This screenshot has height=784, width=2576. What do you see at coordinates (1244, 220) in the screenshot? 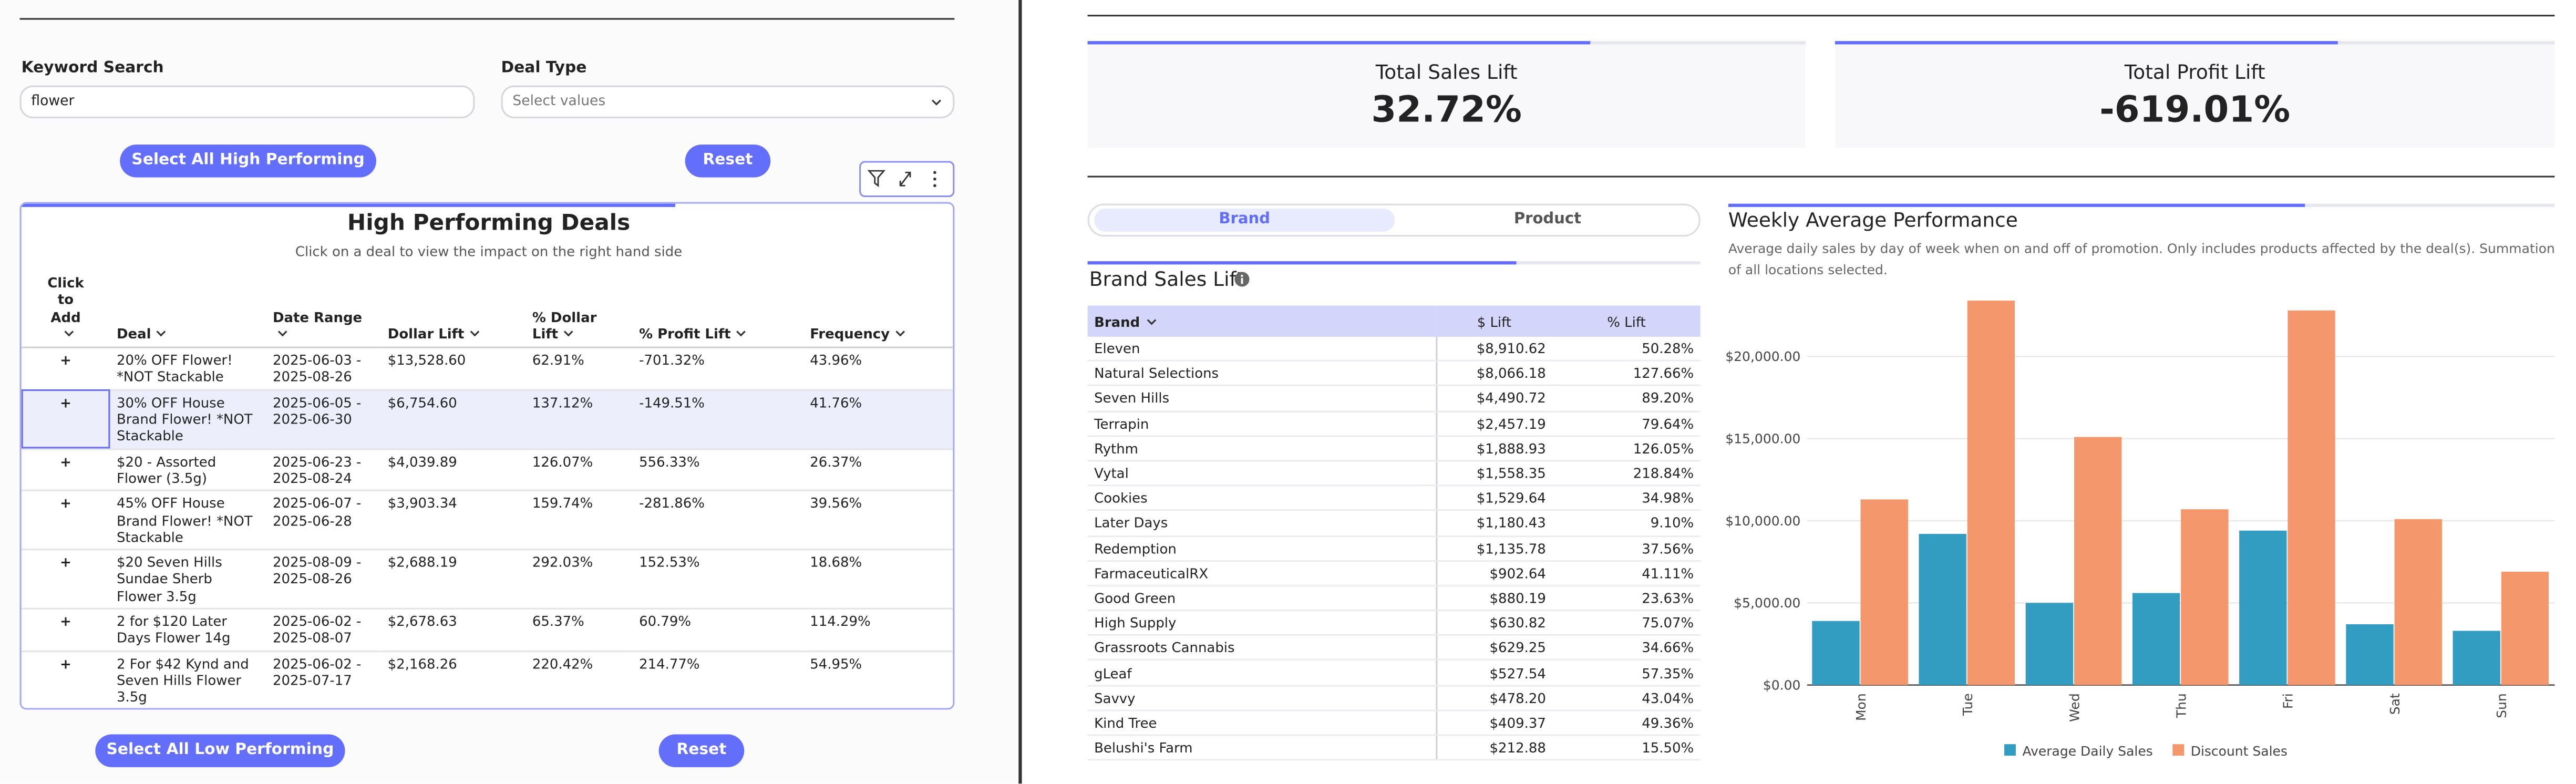
I see `tab-active: Brand` at bounding box center [1244, 220].